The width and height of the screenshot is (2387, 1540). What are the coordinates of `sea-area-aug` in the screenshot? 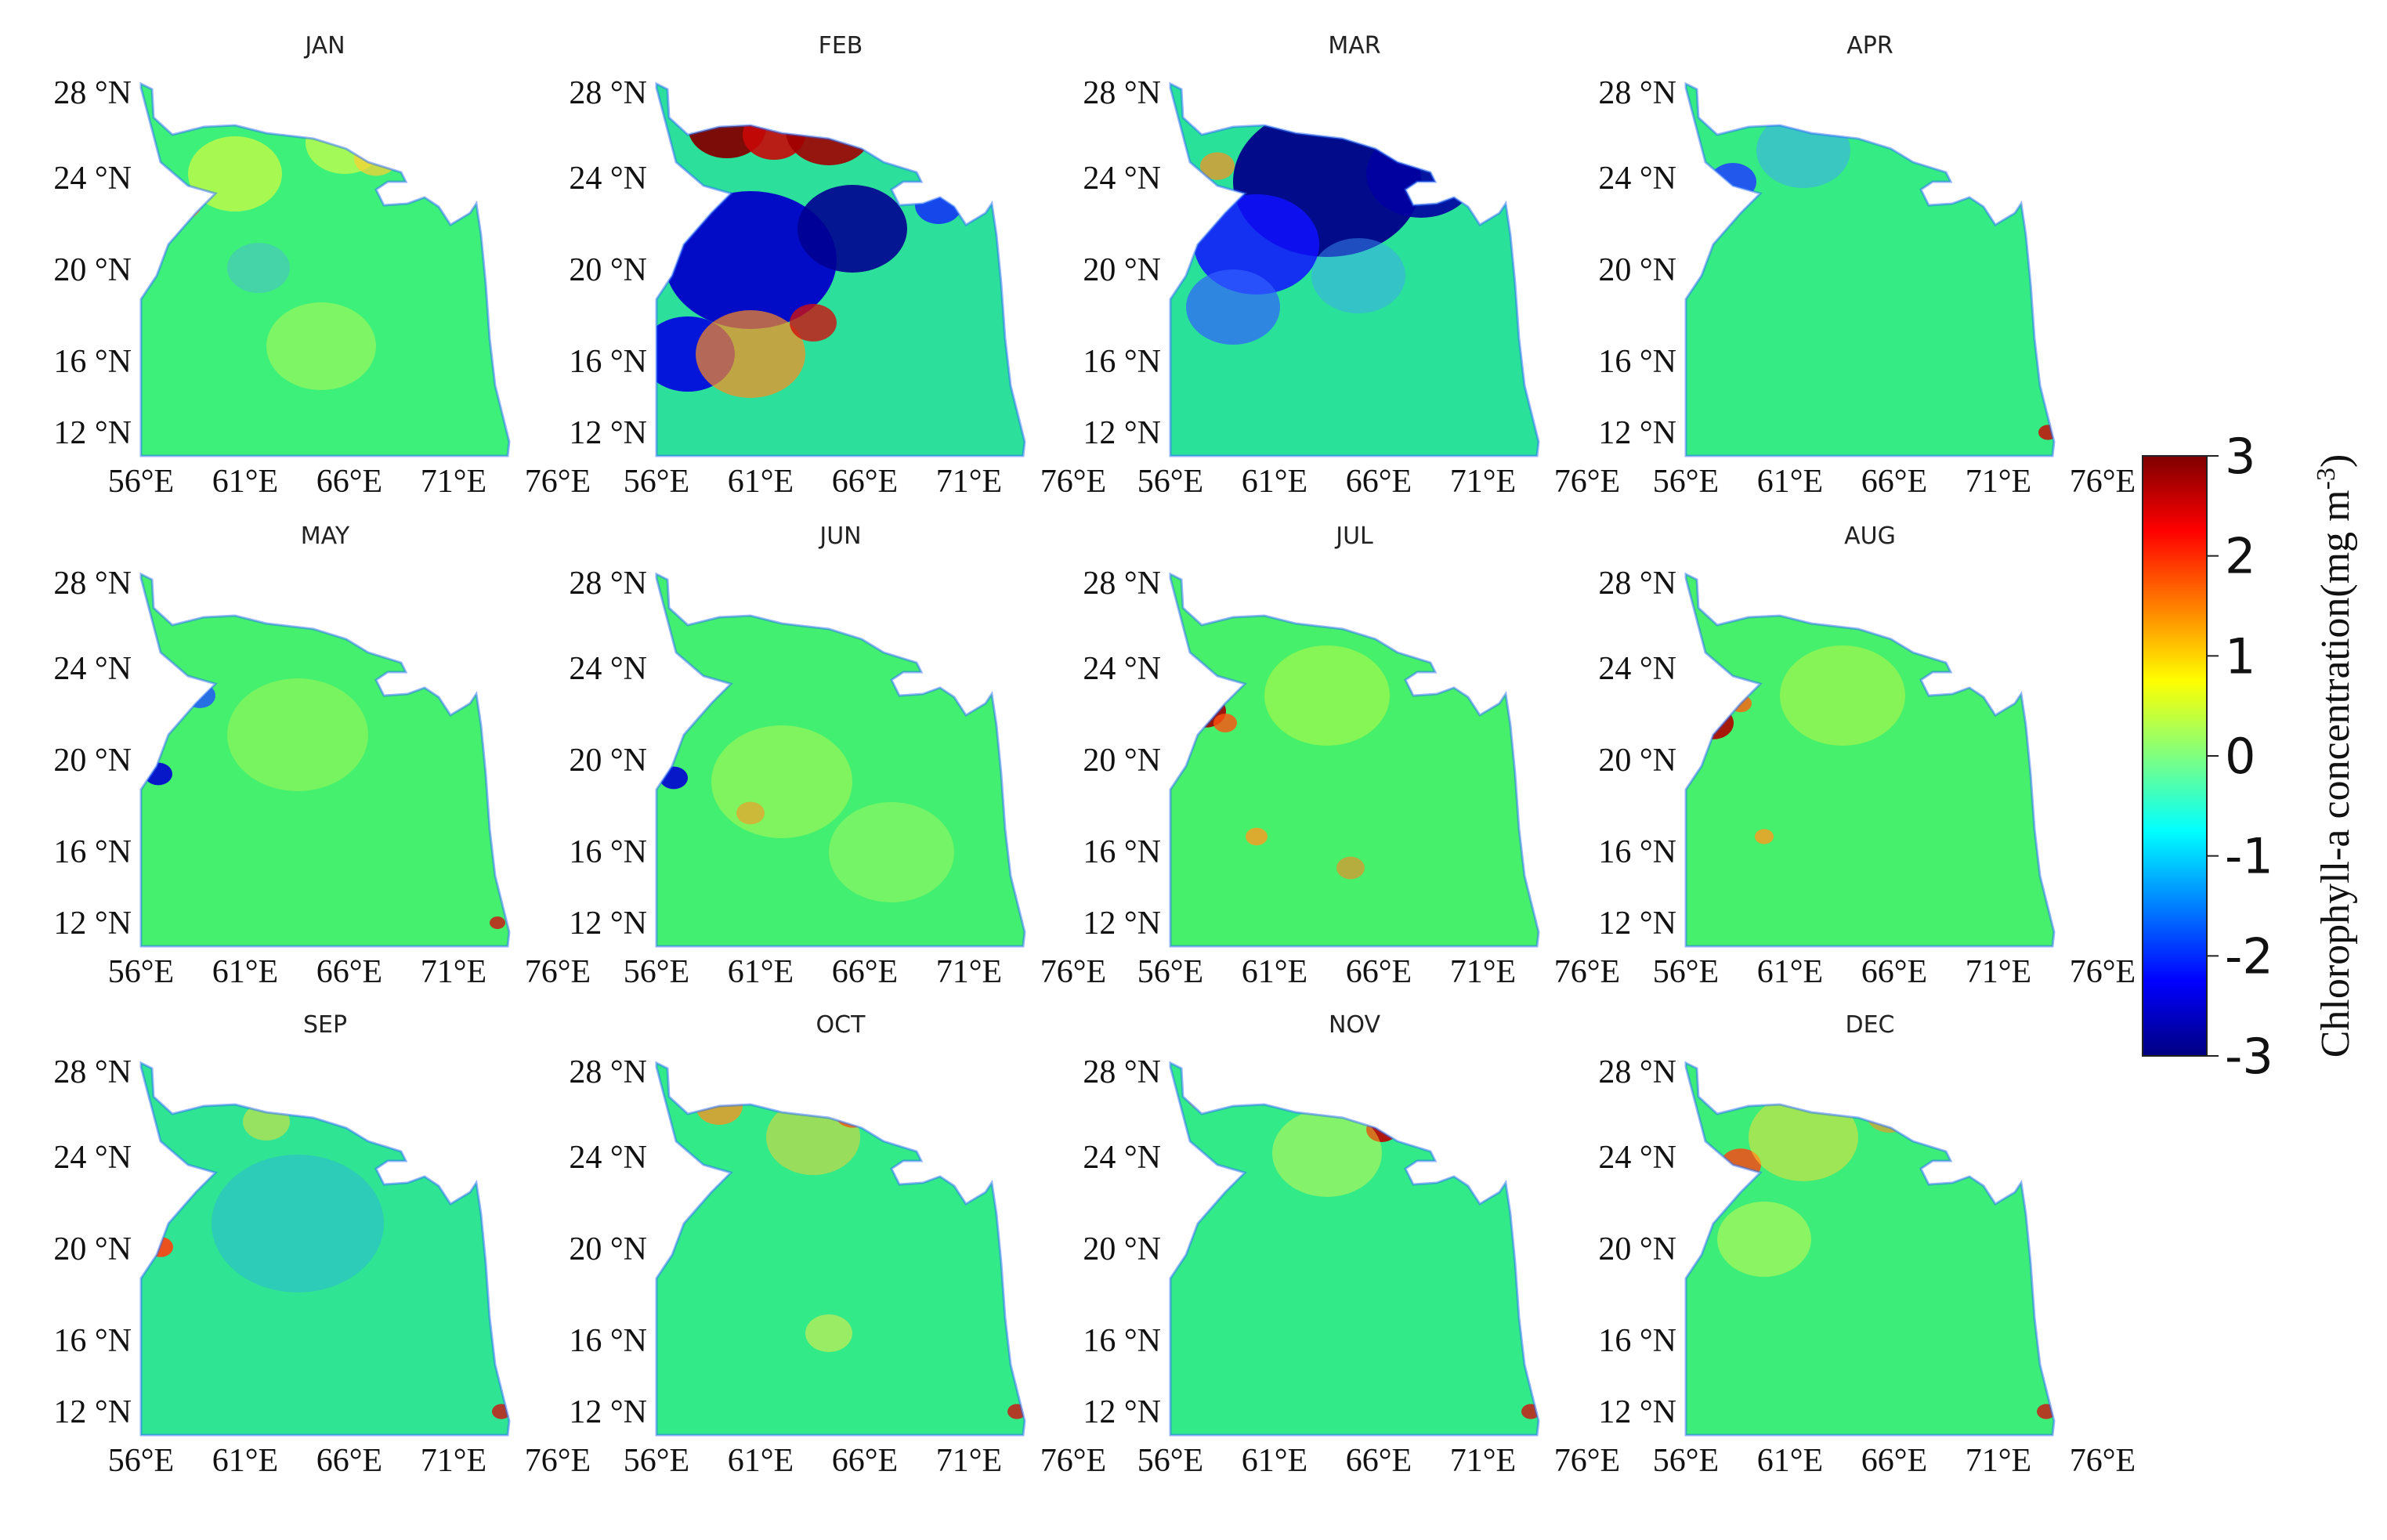 It's located at (1870, 760).